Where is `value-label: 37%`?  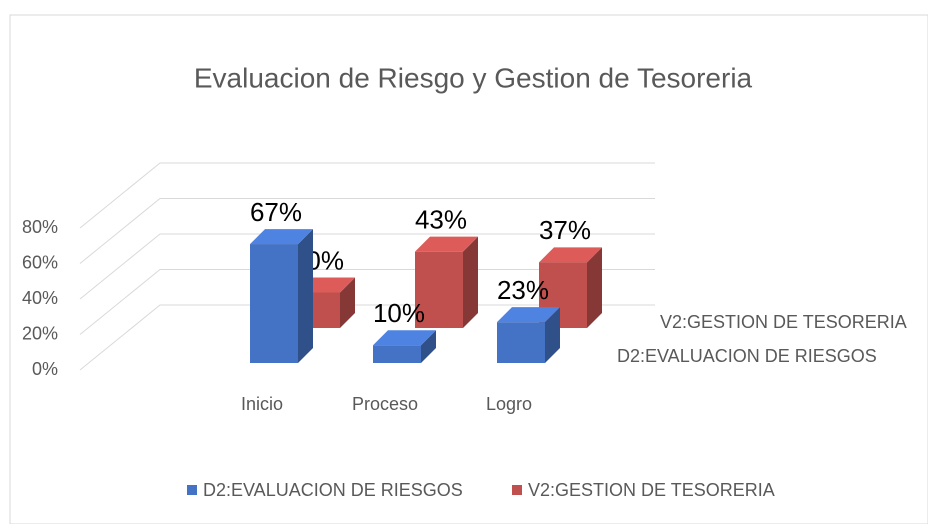 value-label: 37% is located at coordinates (565, 230).